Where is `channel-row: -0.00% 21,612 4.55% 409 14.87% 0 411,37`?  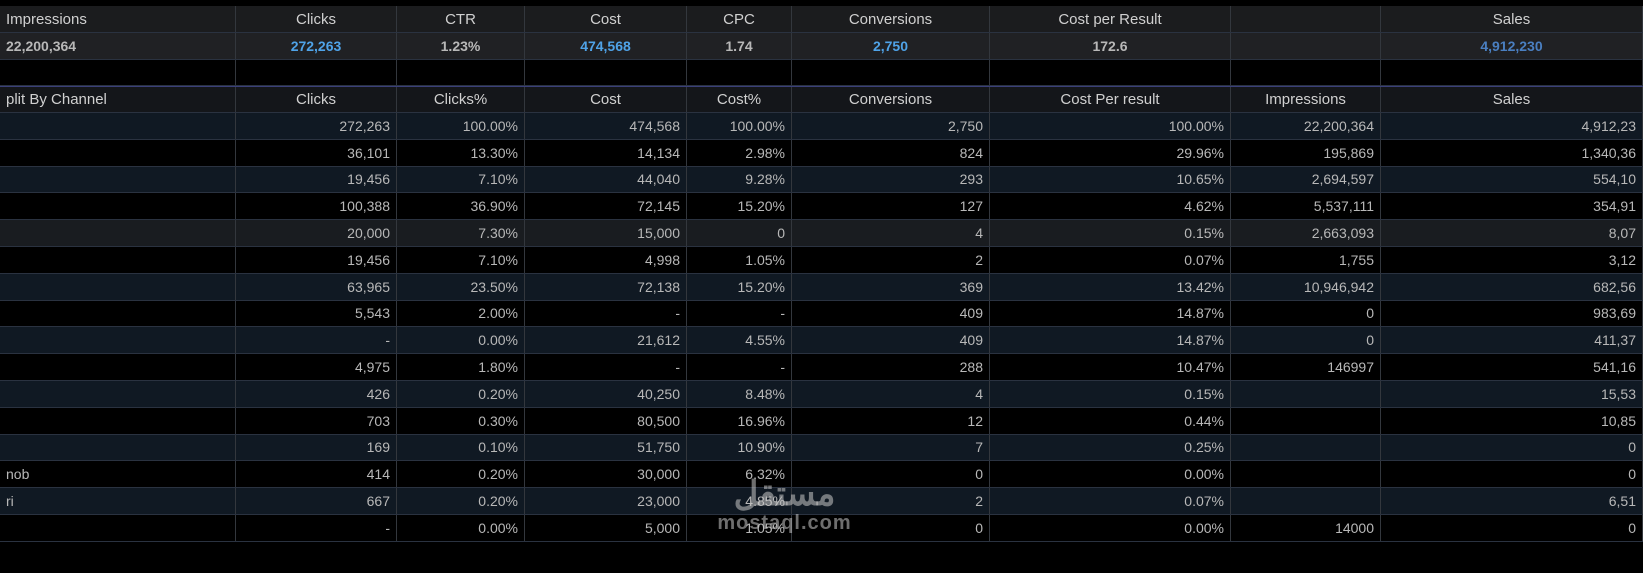 channel-row: -0.00% 21,612 4.55% 409 14.87% 0 411,37 is located at coordinates (821, 341).